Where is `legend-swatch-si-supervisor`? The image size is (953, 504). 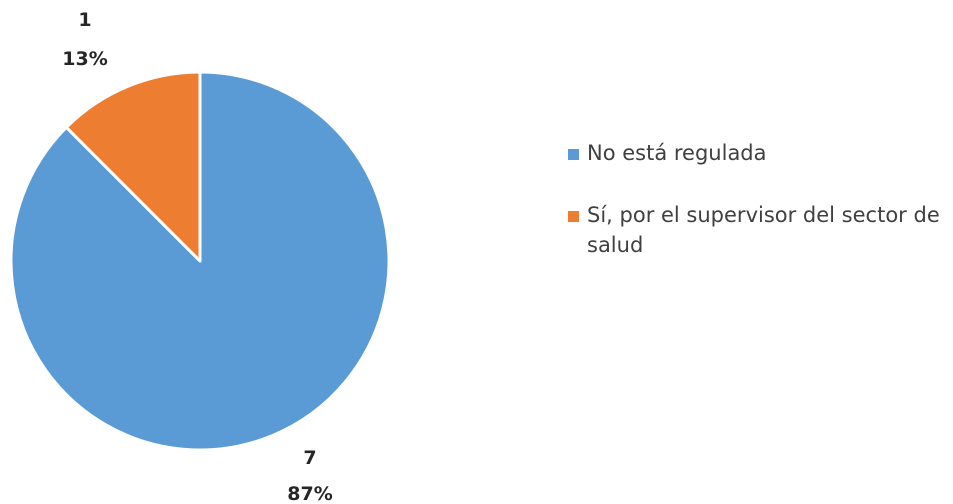
legend-swatch-si-supervisor is located at coordinates (573, 216).